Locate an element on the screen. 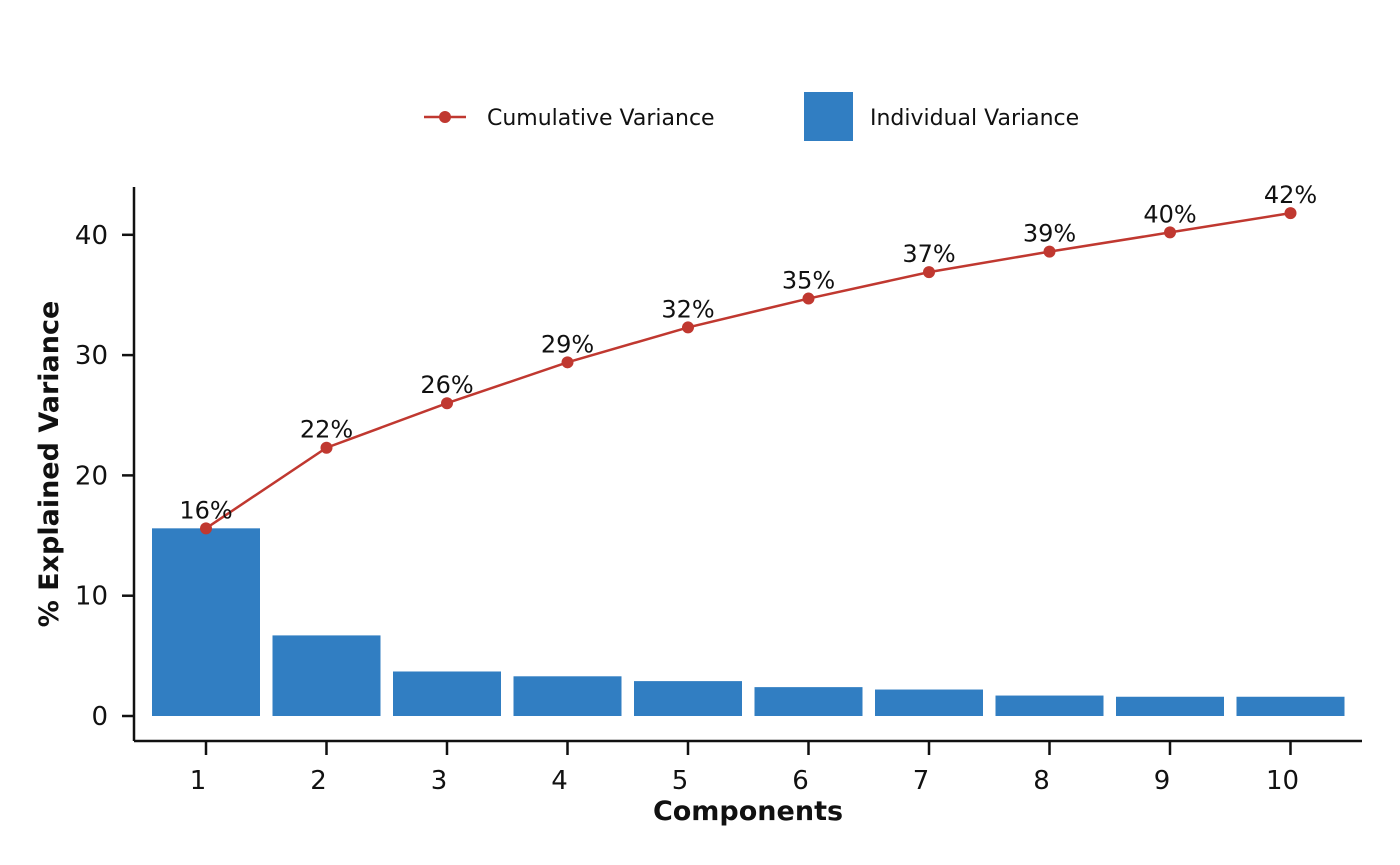 The width and height of the screenshot is (1400, 865). y-tick-label-30: 30 is located at coordinates (91, 356).